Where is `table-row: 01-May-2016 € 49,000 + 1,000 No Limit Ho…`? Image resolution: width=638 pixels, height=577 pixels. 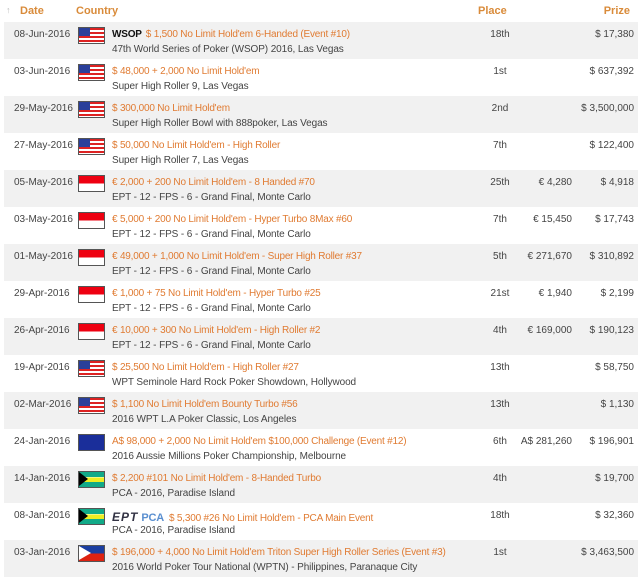
table-row: 01-May-2016 € 49,000 + 1,000 No Limit Ho… is located at coordinates (321, 262).